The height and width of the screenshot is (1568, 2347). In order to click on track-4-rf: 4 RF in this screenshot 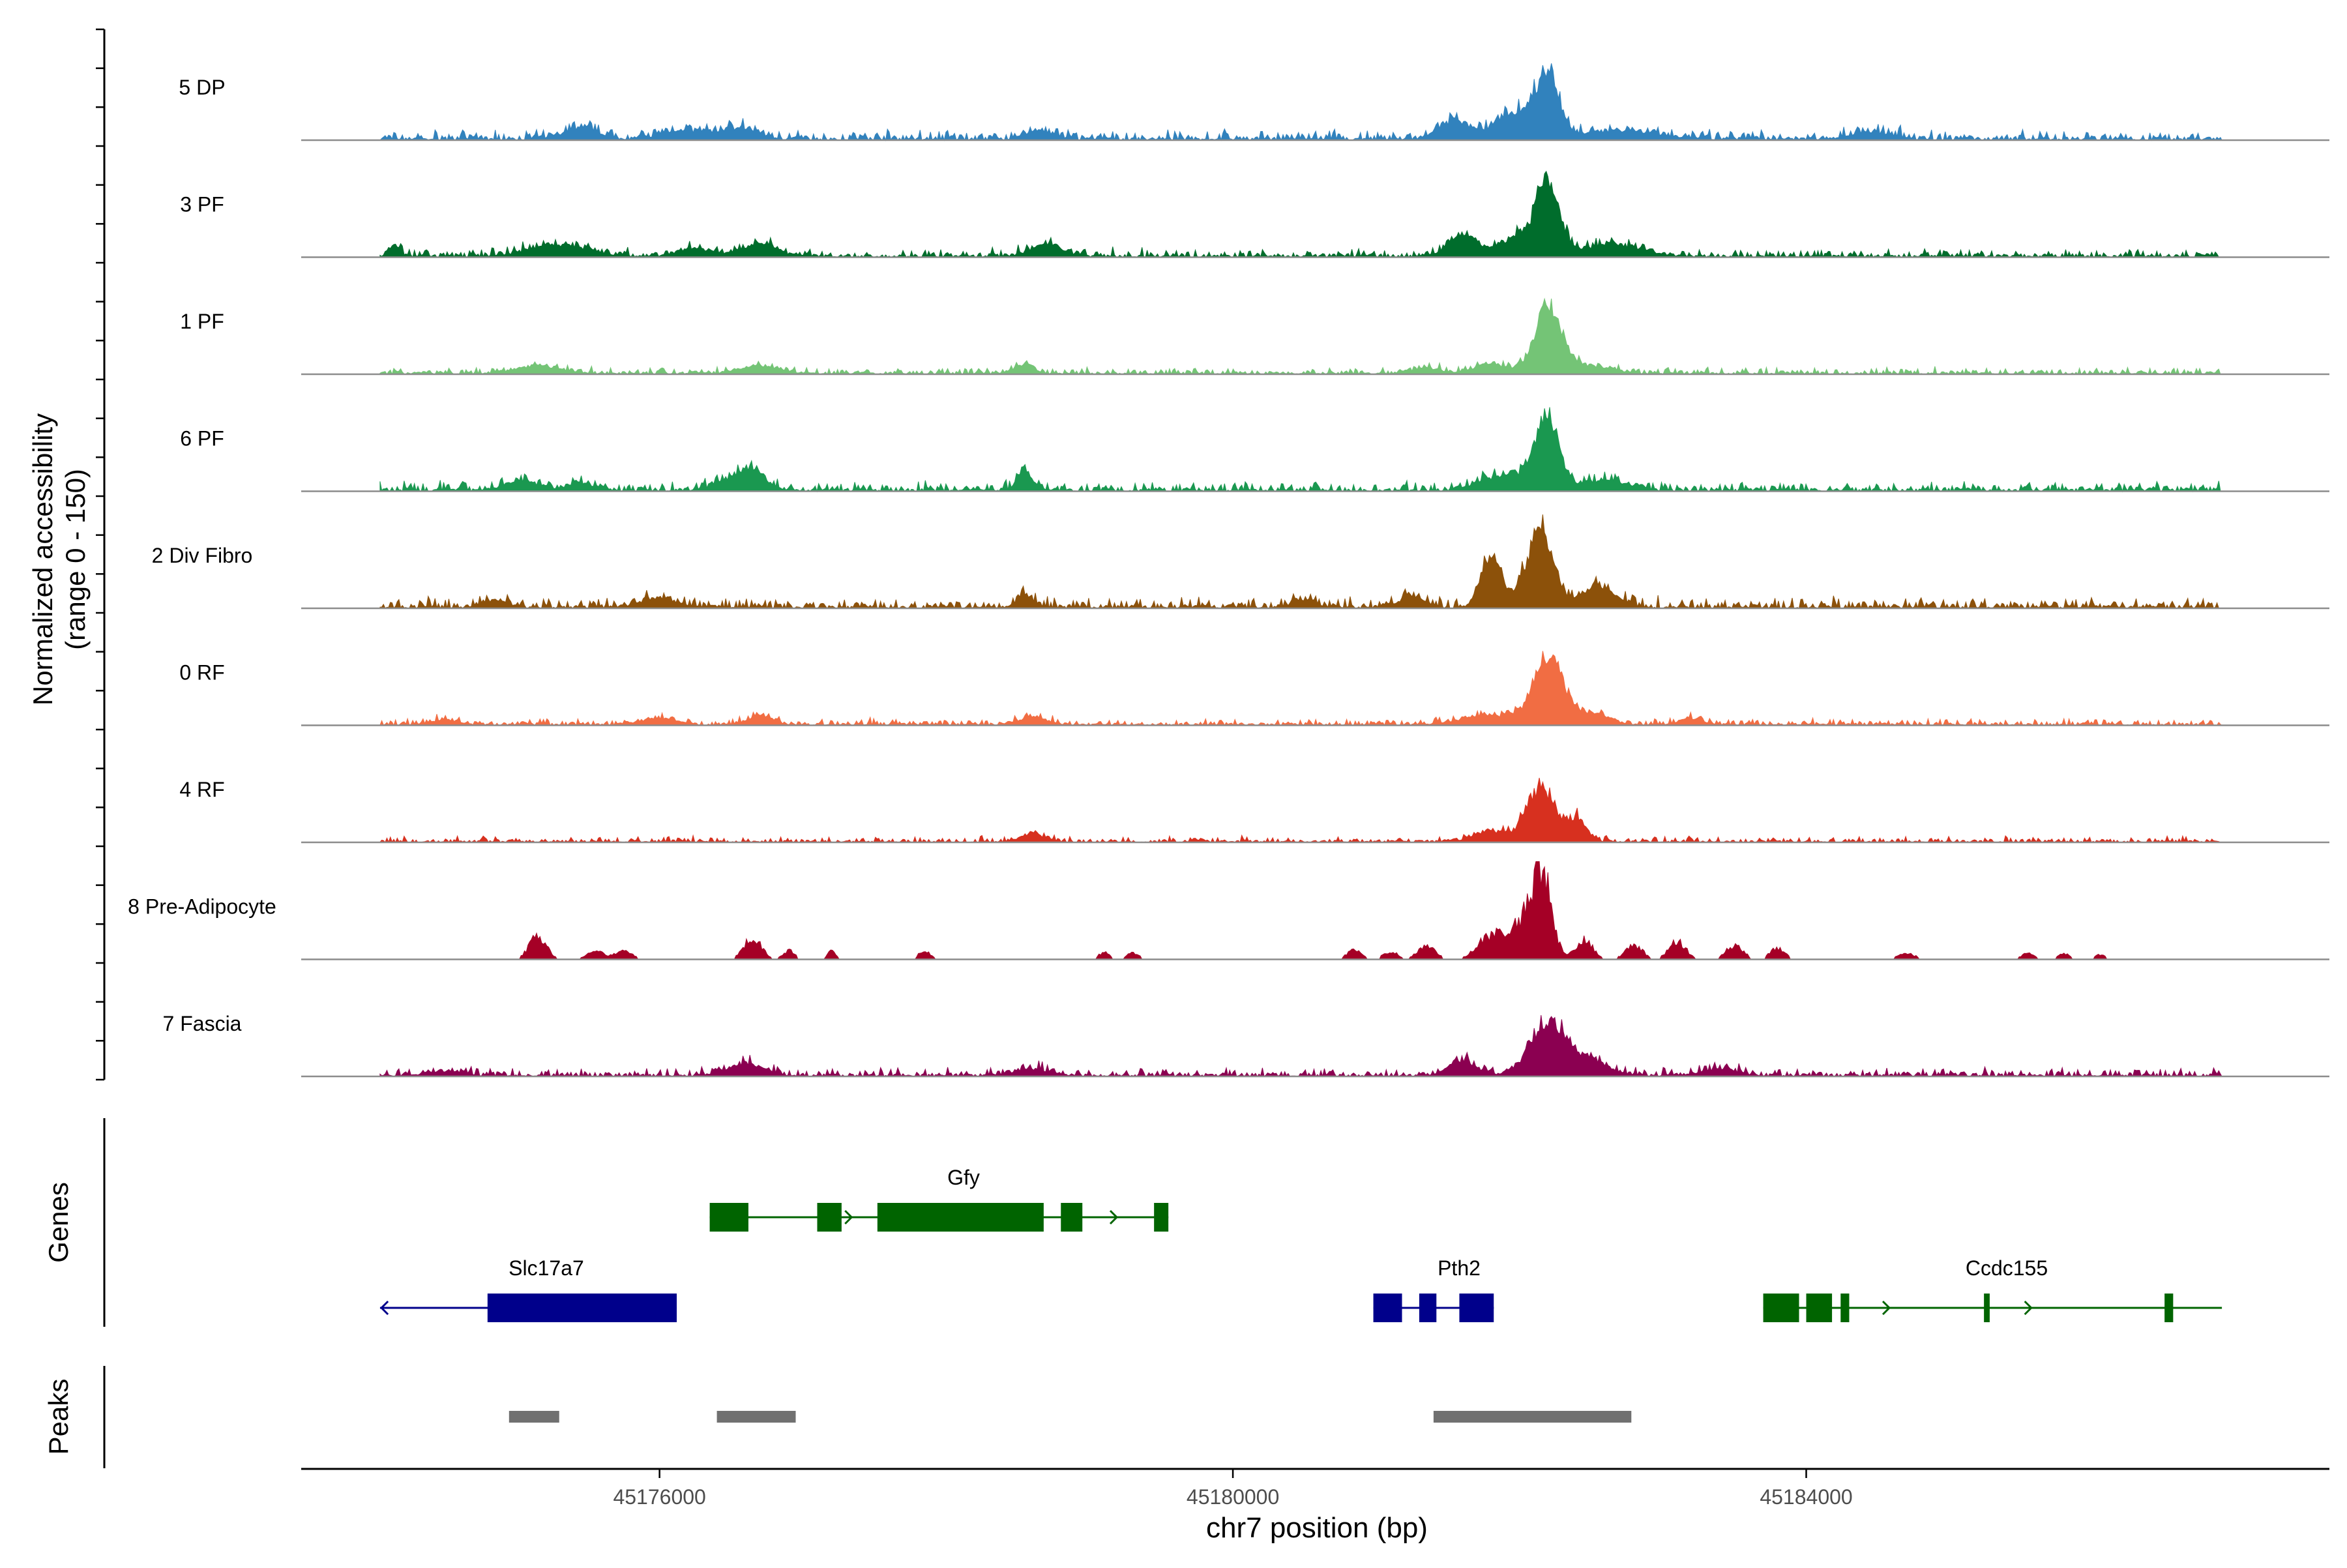, I will do `click(1254, 811)`.